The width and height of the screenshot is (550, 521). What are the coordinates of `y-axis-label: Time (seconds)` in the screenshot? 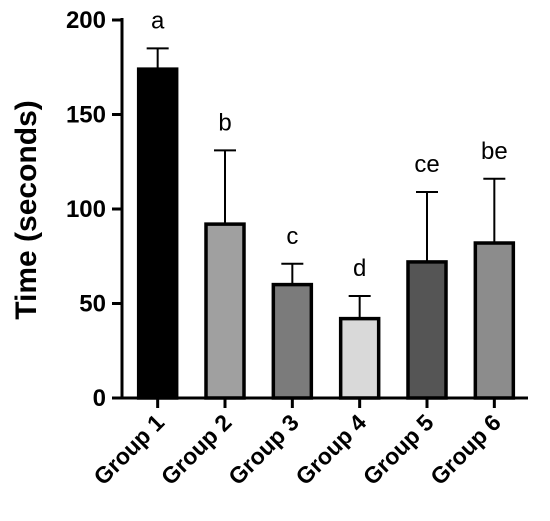 It's located at (26, 210).